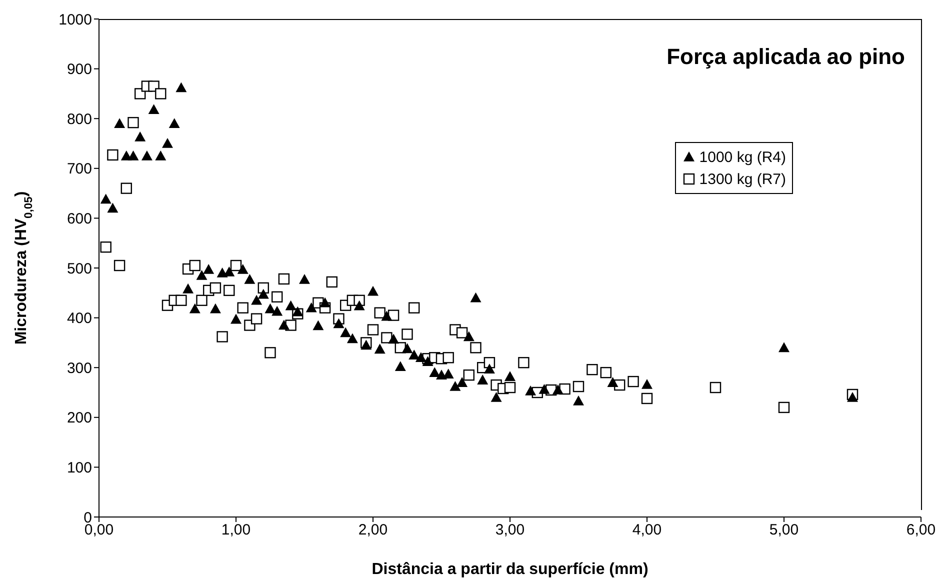 The height and width of the screenshot is (578, 945). I want to click on legend-label: 1300 kg (R7), so click(742, 179).